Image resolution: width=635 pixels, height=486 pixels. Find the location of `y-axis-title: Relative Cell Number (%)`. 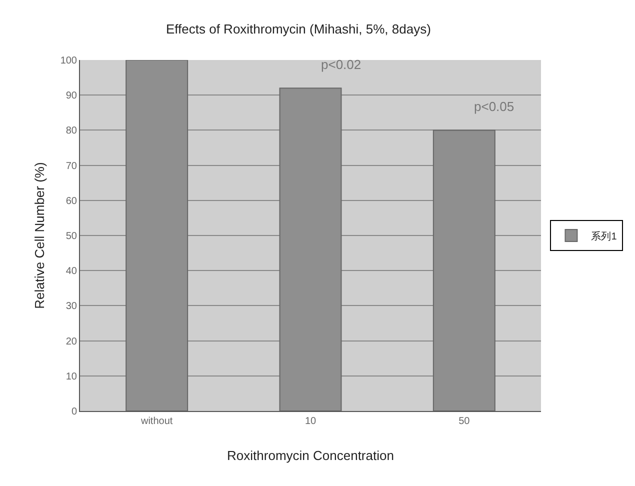

y-axis-title: Relative Cell Number (%) is located at coordinates (39, 235).